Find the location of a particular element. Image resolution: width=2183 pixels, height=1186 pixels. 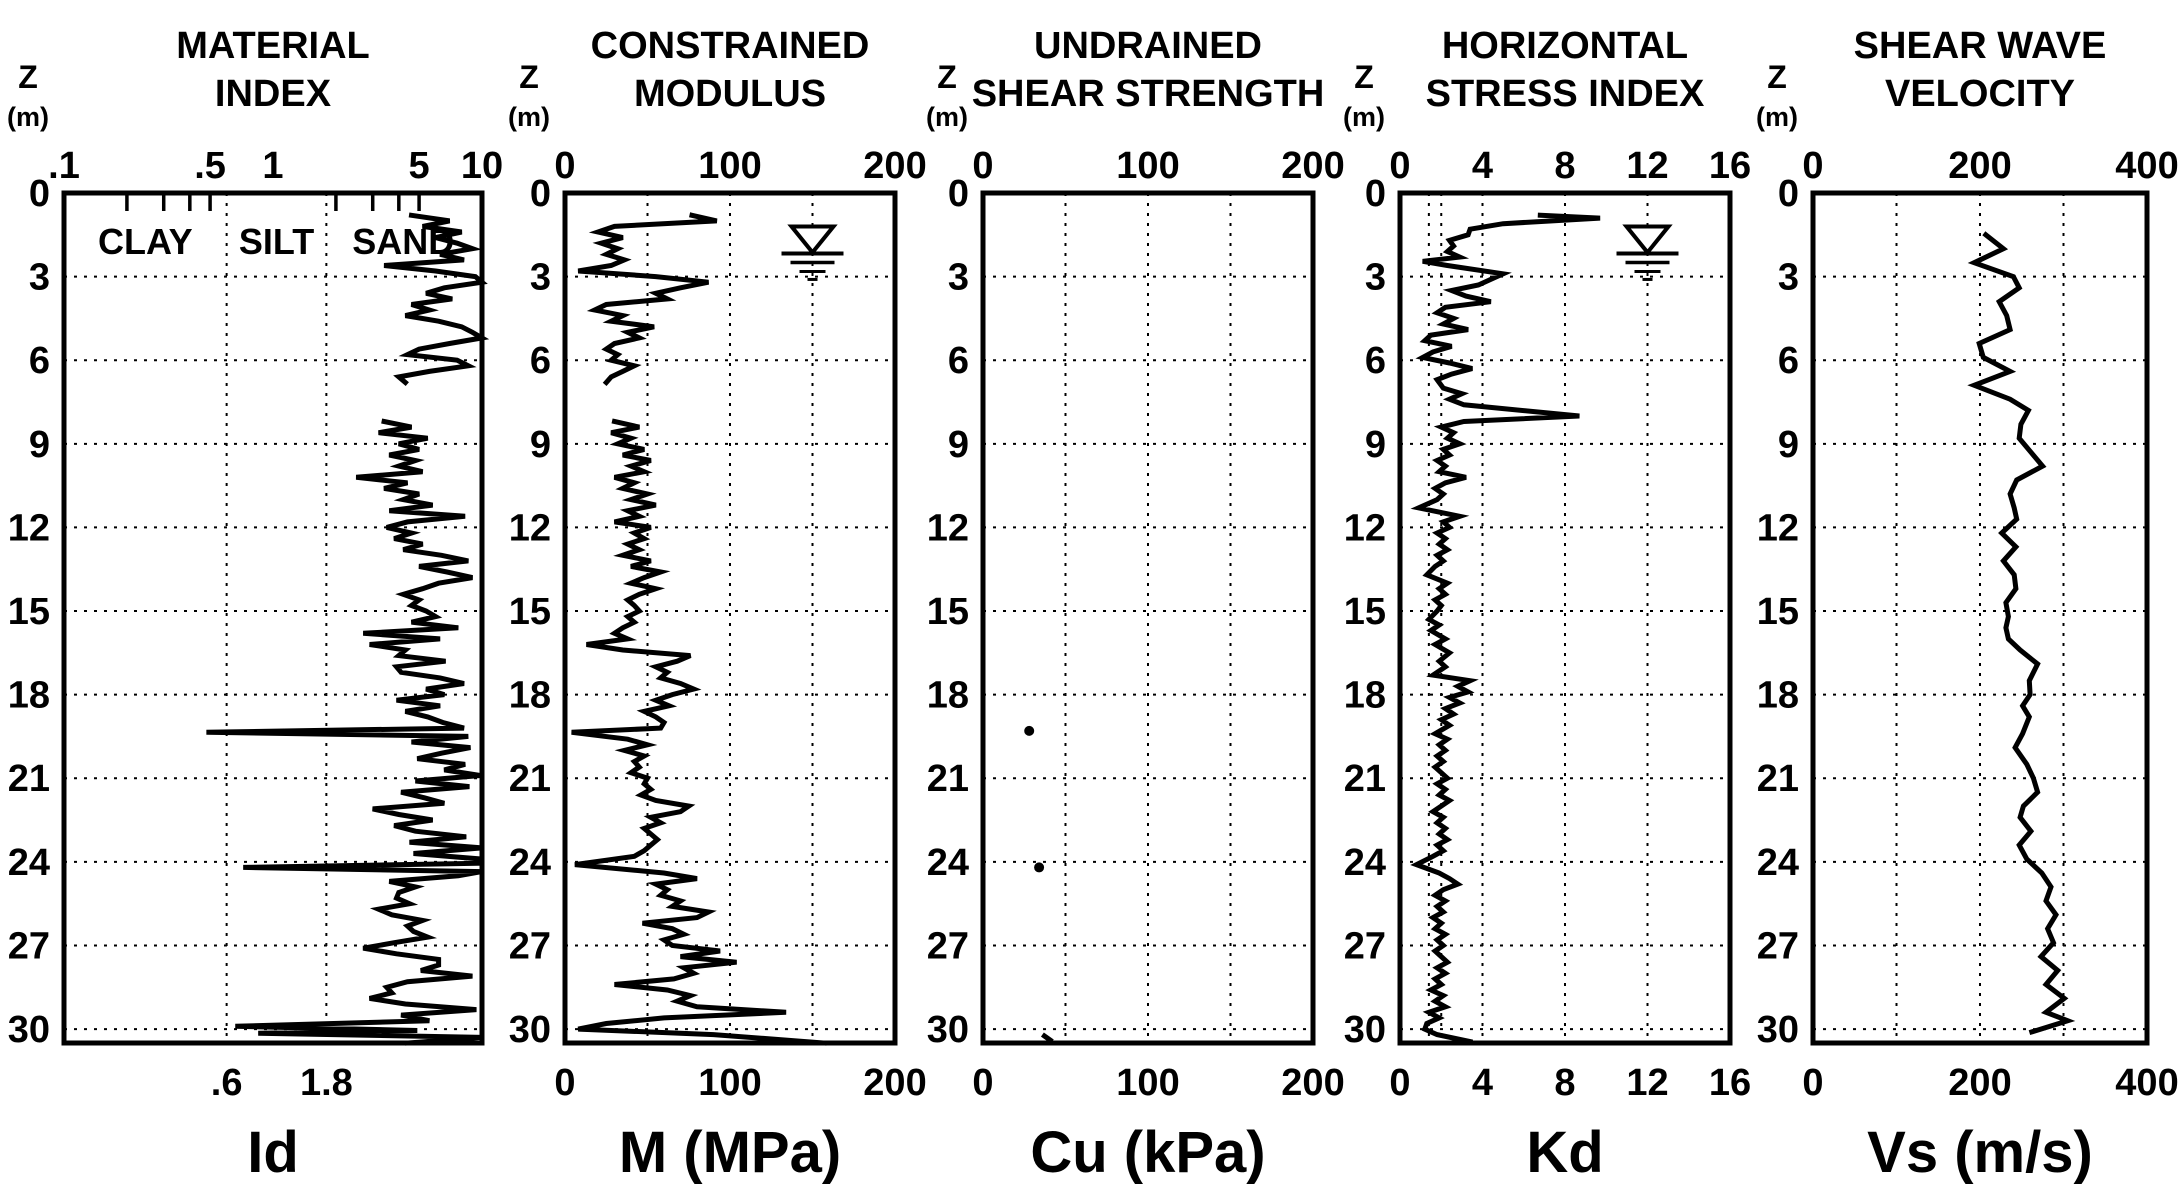

panel-title-line1: MATERIAL is located at coordinates (273, 46).